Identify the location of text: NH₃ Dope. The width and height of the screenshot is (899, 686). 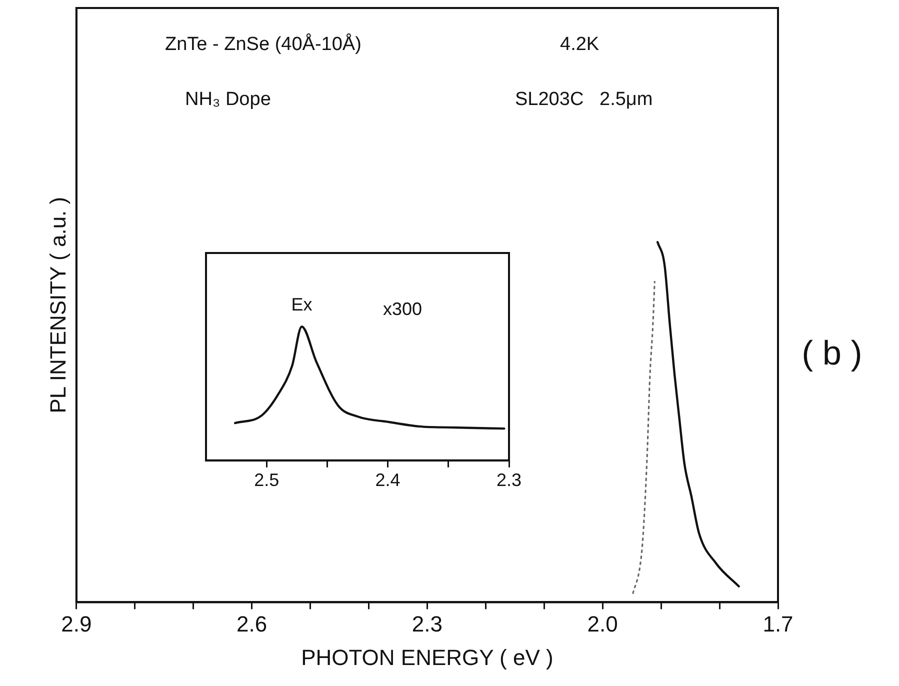
(228, 99).